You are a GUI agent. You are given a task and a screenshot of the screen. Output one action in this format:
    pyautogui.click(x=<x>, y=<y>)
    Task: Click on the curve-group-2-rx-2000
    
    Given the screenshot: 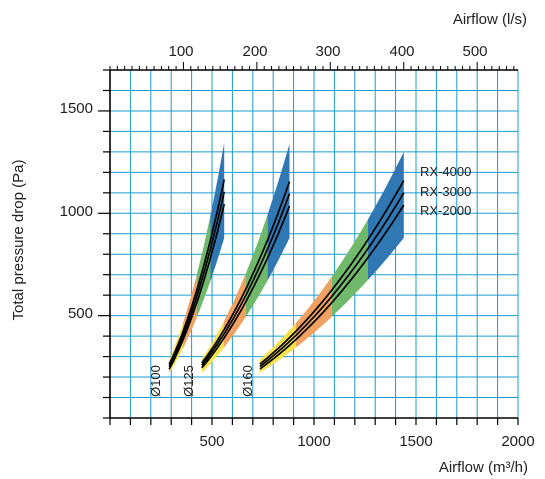 What is the action you would take?
    pyautogui.click(x=332, y=287)
    